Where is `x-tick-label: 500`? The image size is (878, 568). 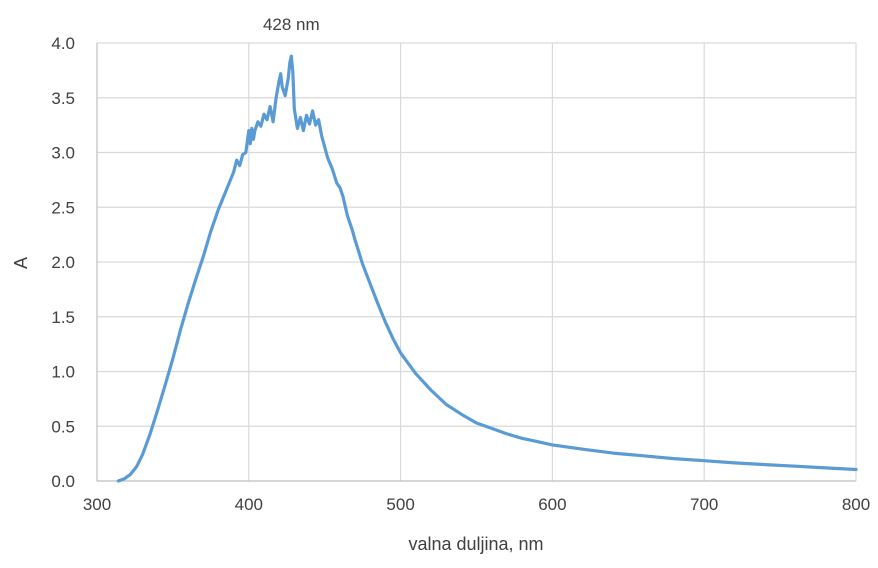 x-tick-label: 500 is located at coordinates (400, 504).